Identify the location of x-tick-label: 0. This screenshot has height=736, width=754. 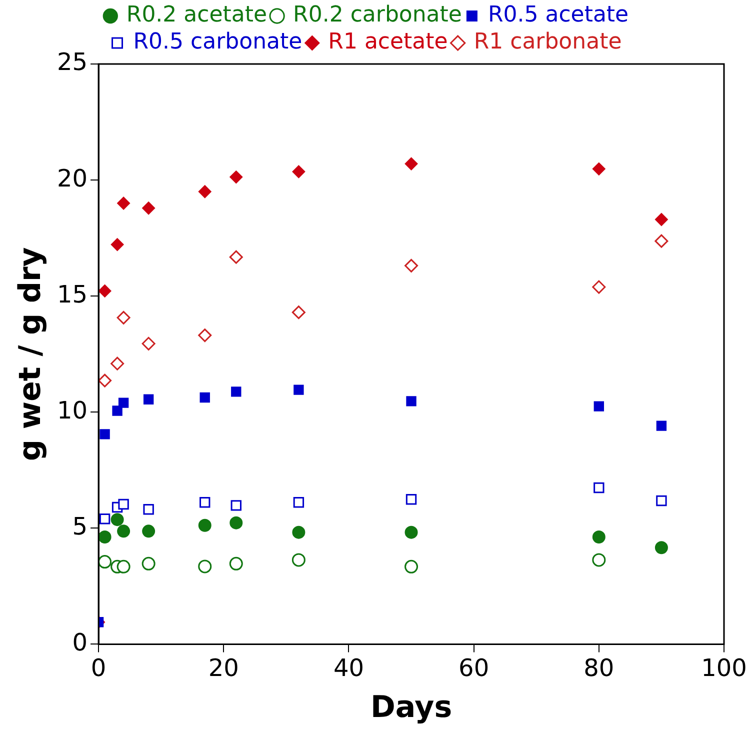
(98, 668).